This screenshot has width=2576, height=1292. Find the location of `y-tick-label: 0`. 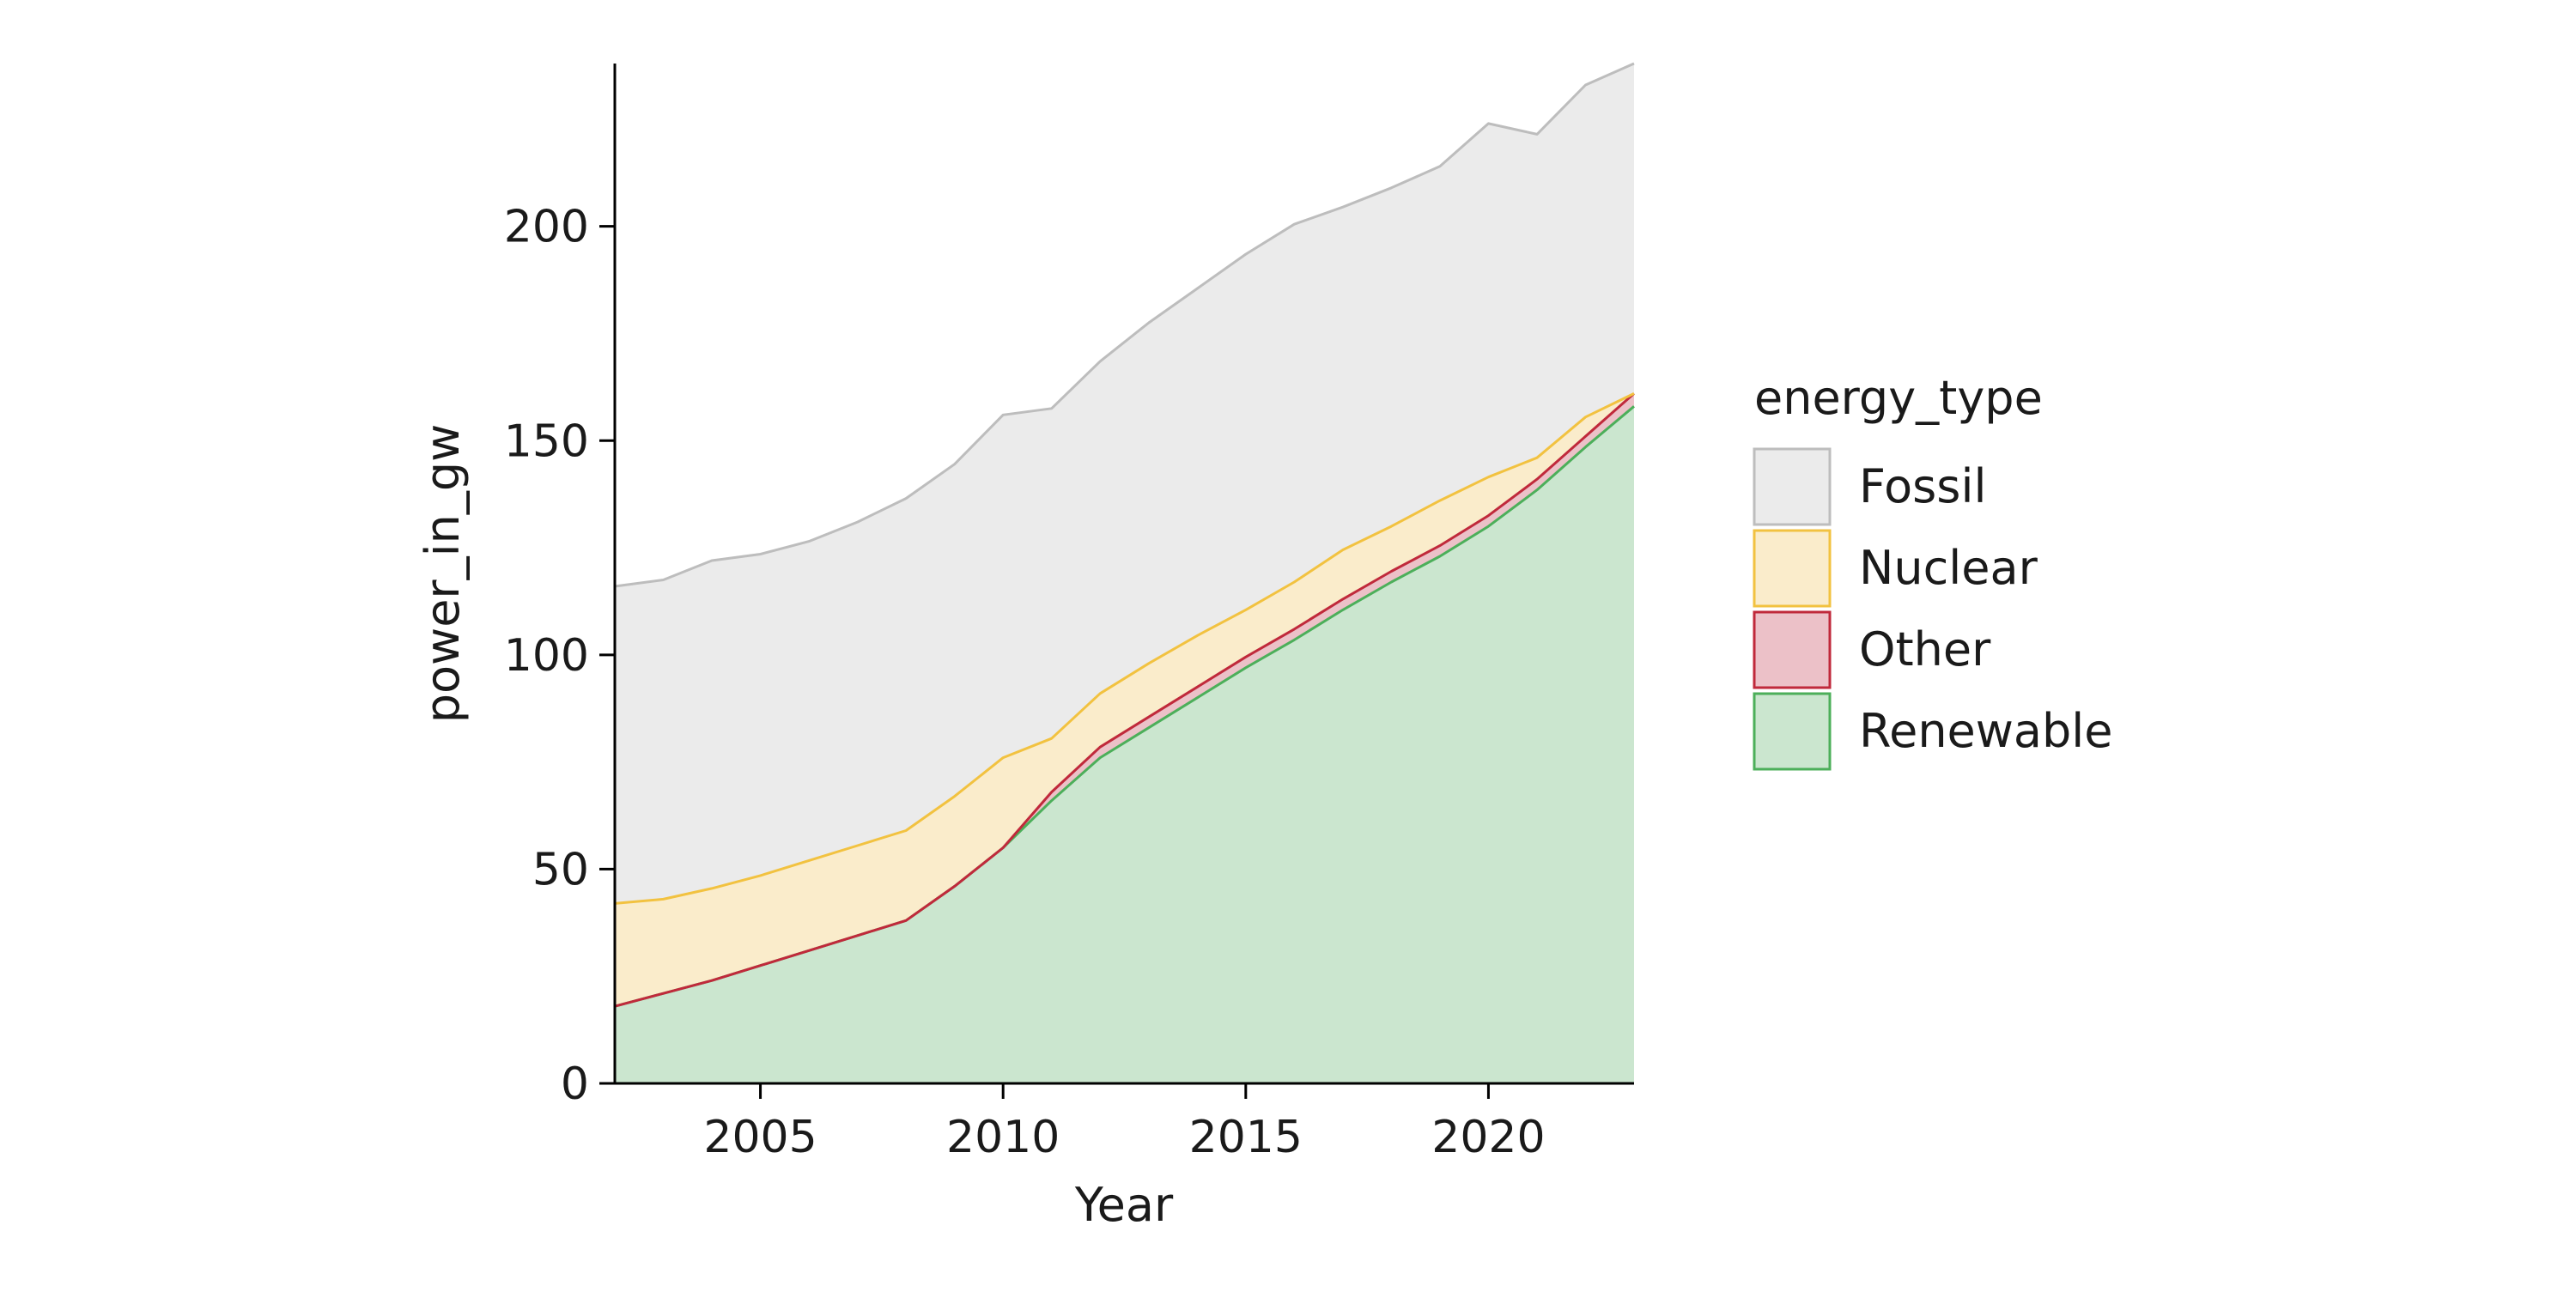

y-tick-label: 0 is located at coordinates (575, 1084).